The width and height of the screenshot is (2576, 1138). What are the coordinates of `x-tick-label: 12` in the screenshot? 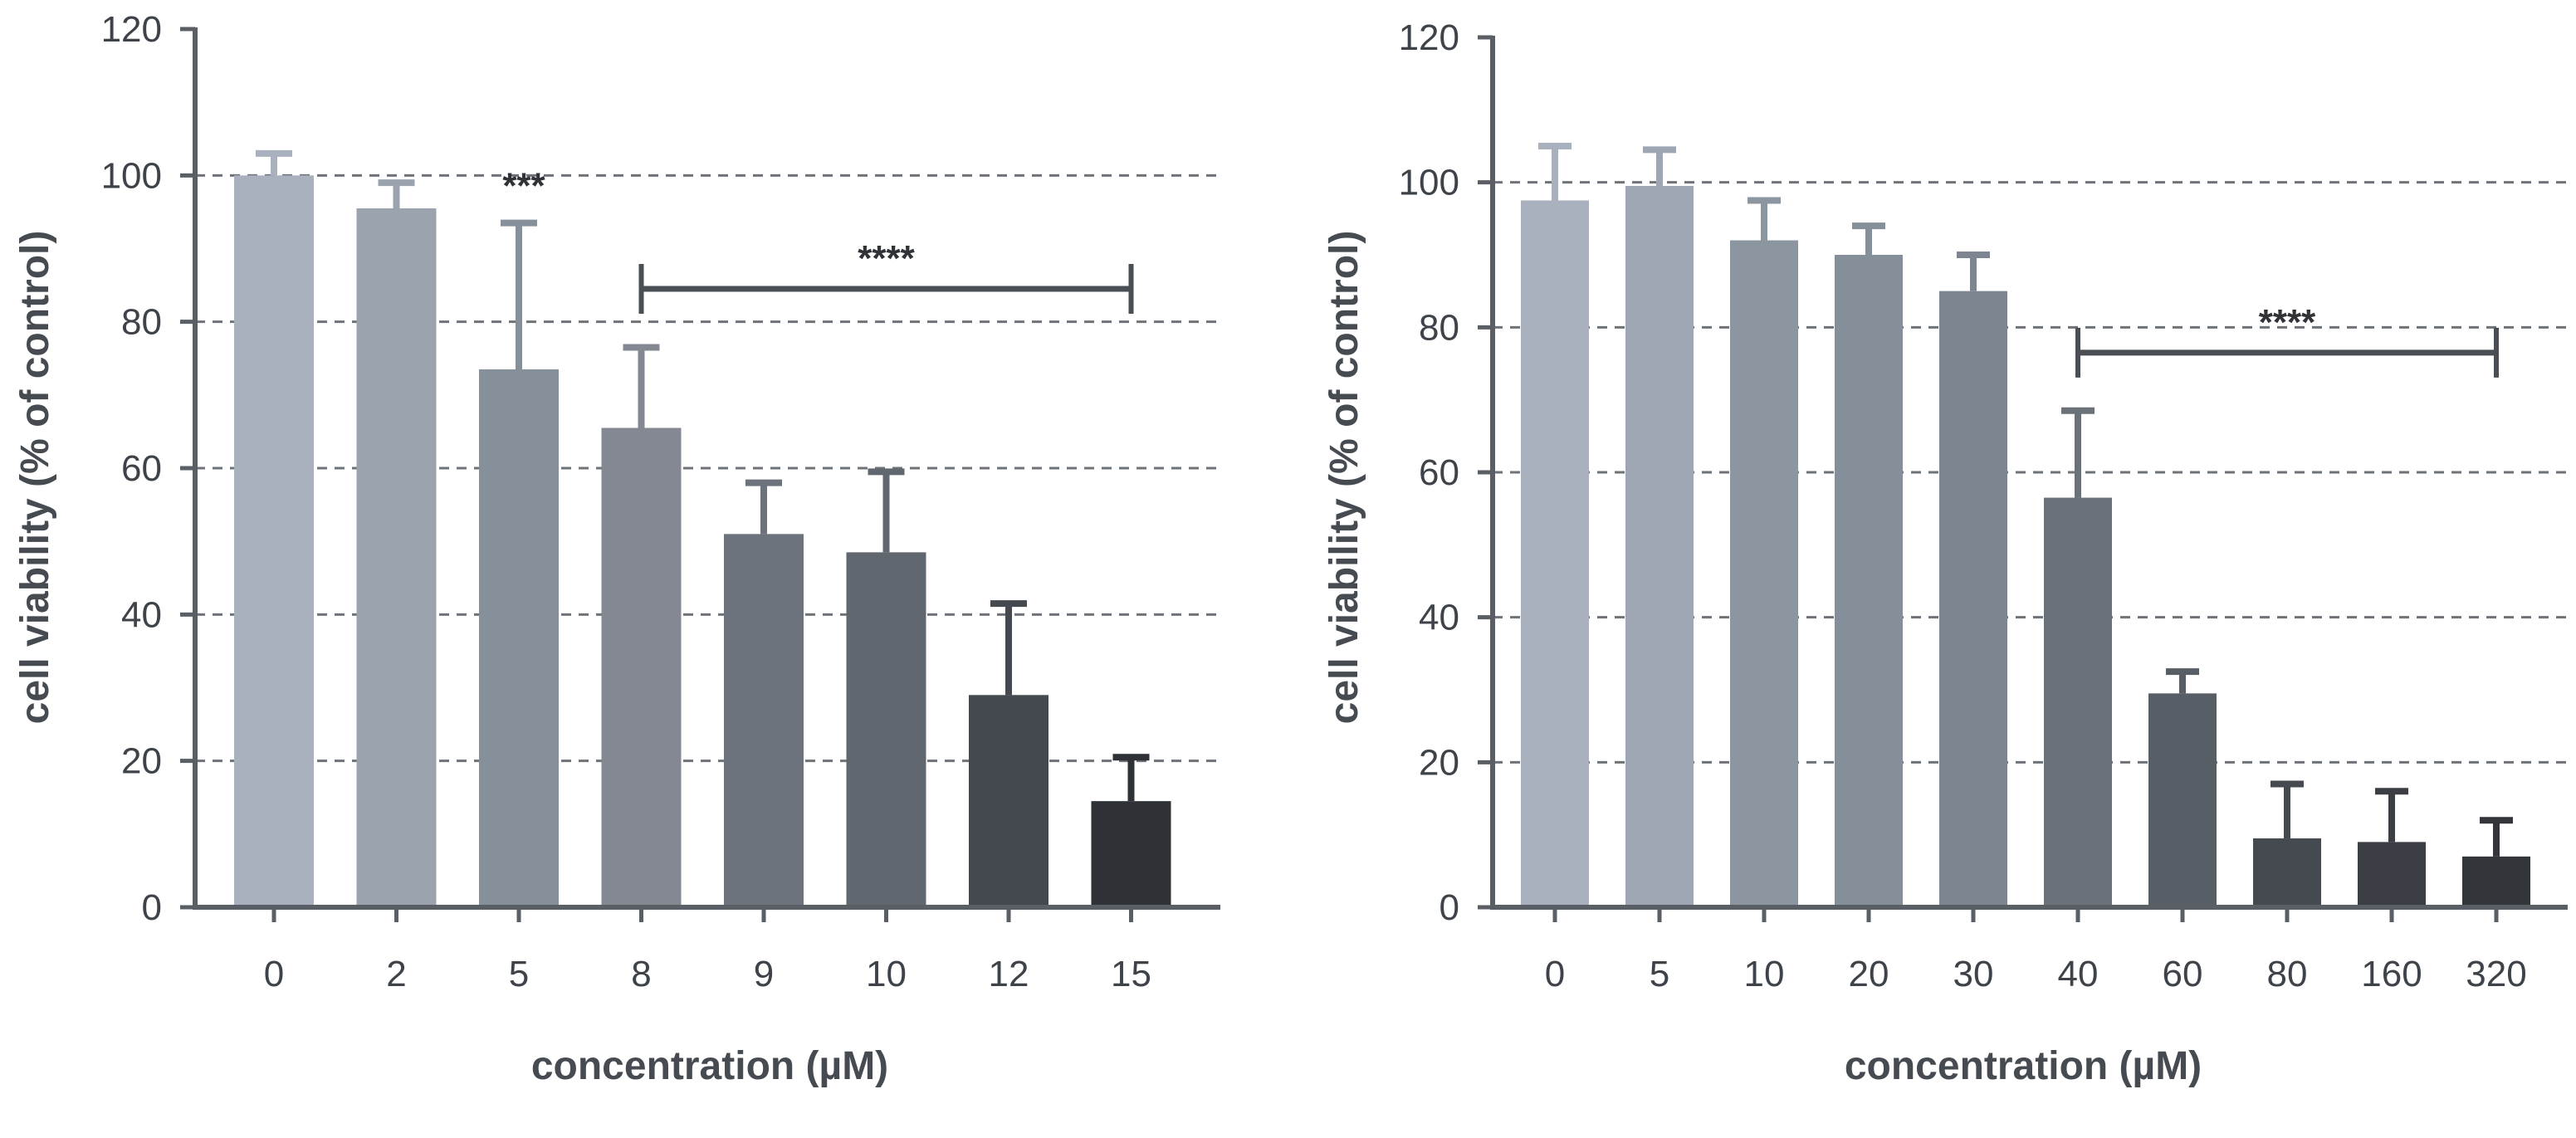 It's located at (1009, 974).